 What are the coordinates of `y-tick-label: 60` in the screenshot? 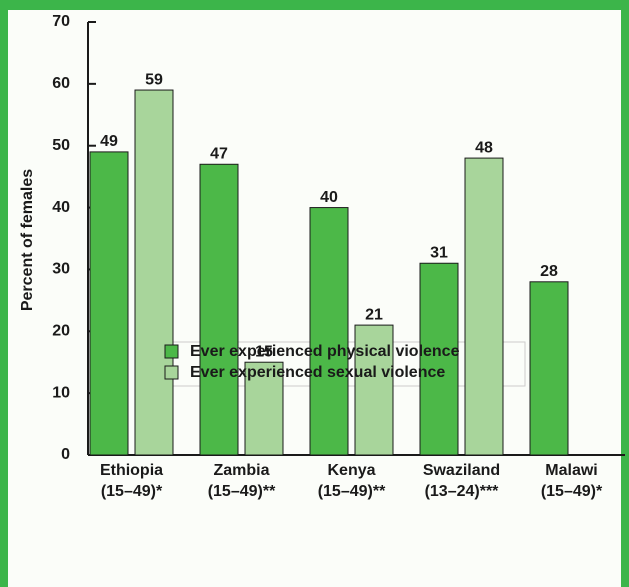 It's located at (61, 83).